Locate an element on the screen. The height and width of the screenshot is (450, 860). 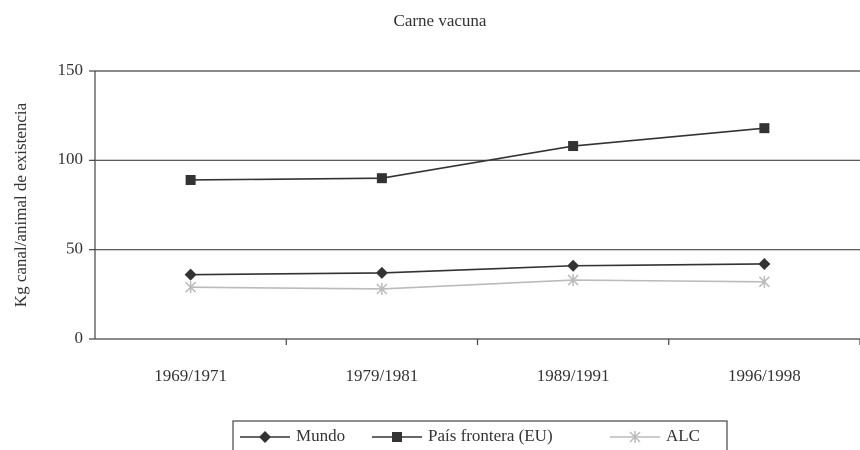
y-tick-label: 150 is located at coordinates (71, 69).